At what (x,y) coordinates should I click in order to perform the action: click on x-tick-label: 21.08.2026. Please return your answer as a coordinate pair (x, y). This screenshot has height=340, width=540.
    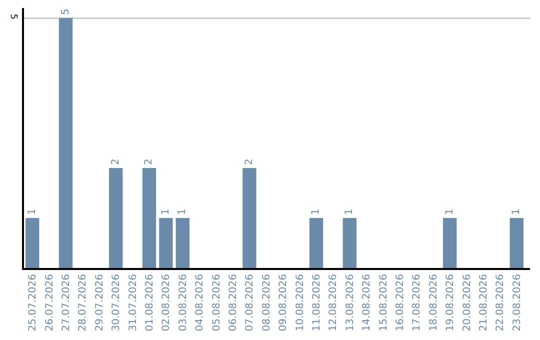
    Looking at the image, I should click on (484, 303).